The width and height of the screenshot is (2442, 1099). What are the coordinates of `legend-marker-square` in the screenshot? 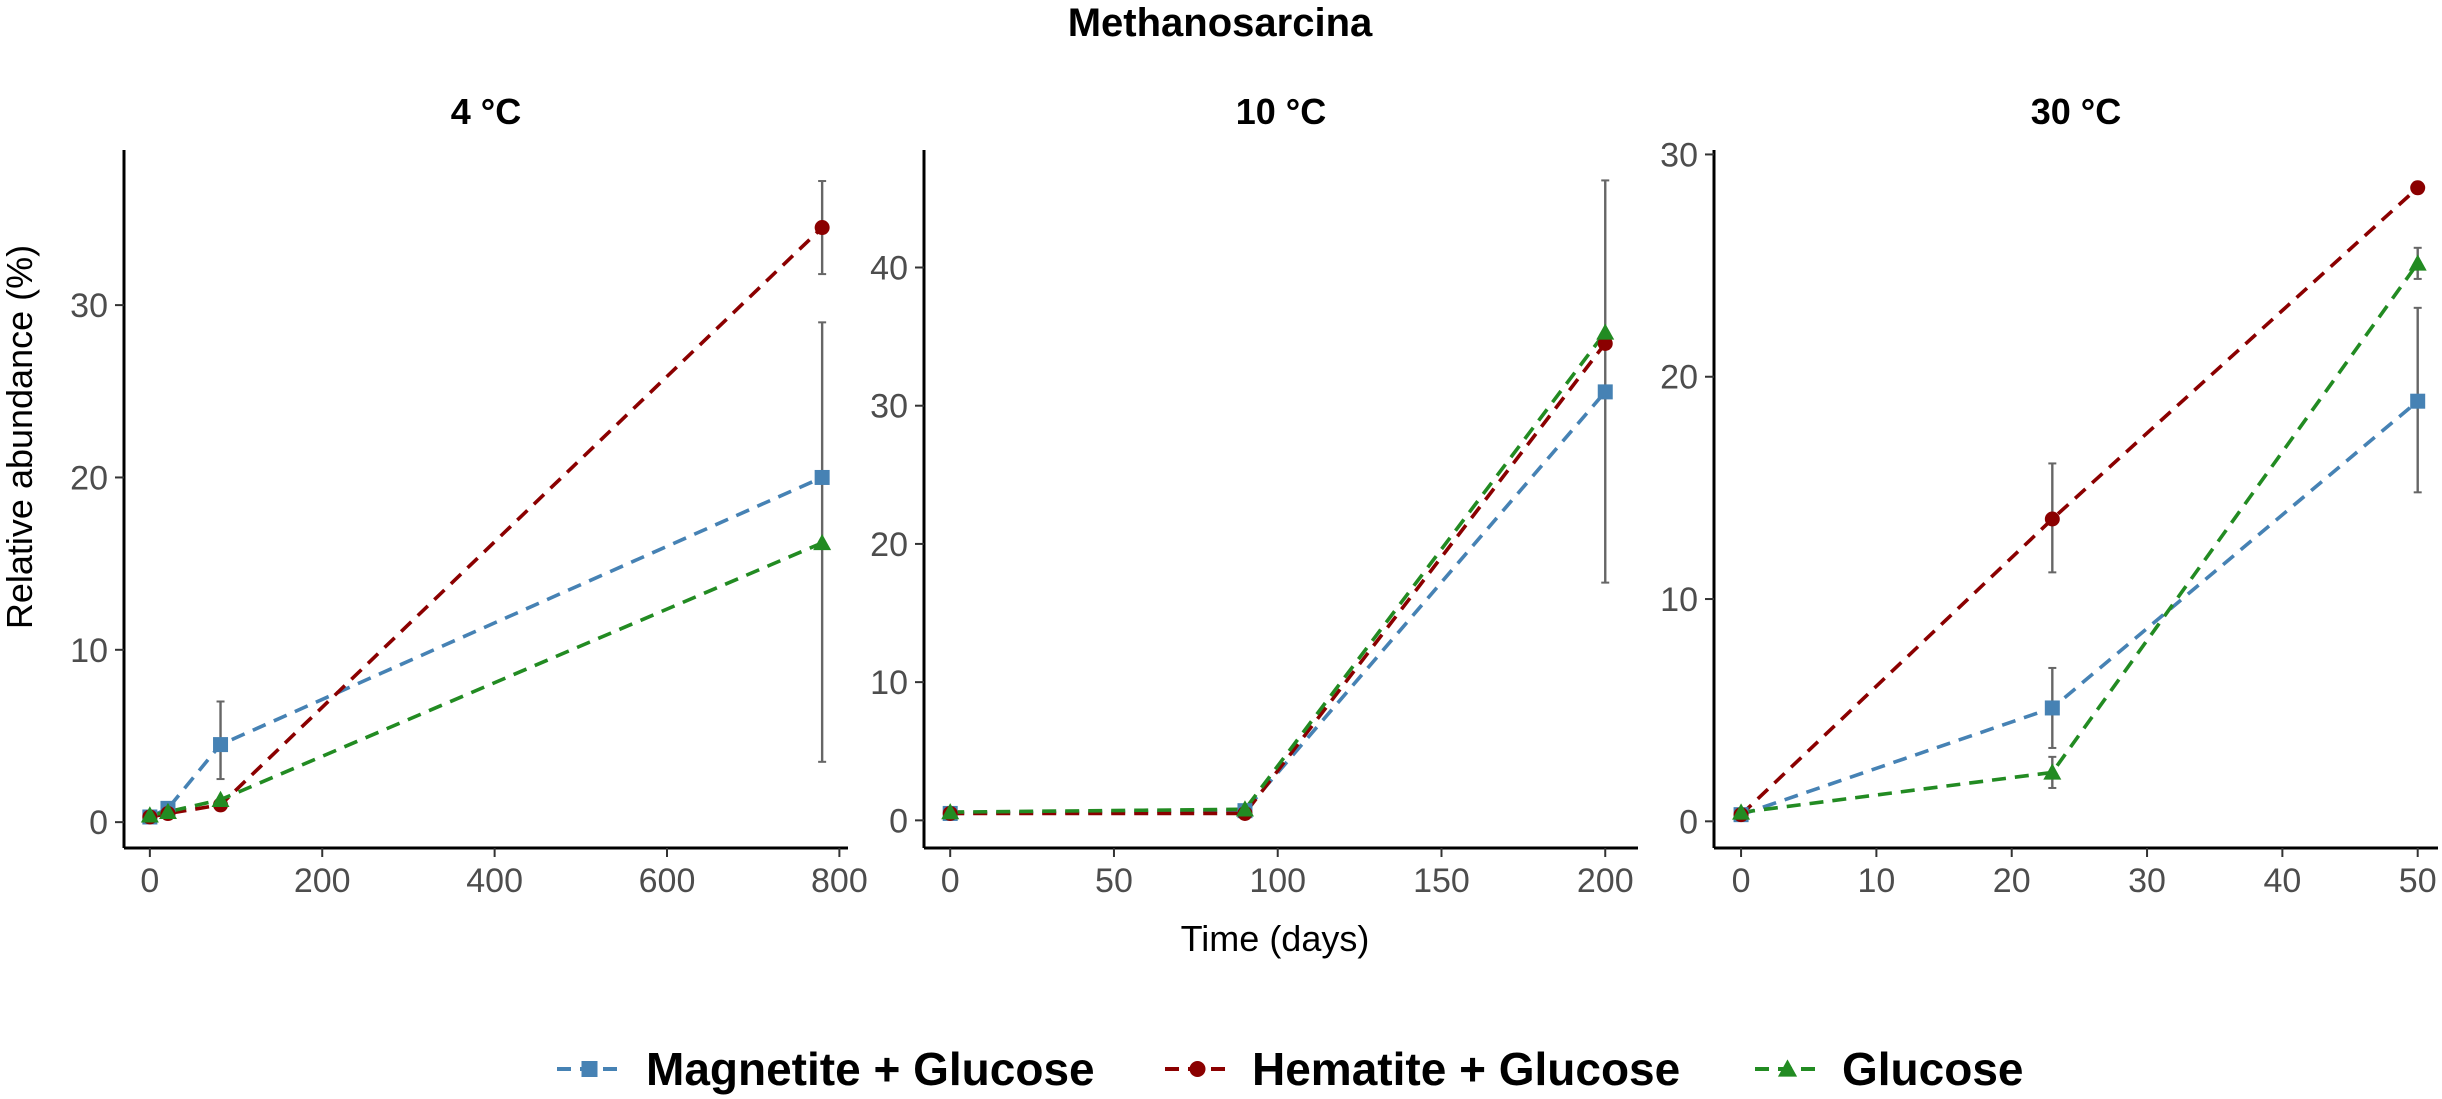 It's located at (589, 1069).